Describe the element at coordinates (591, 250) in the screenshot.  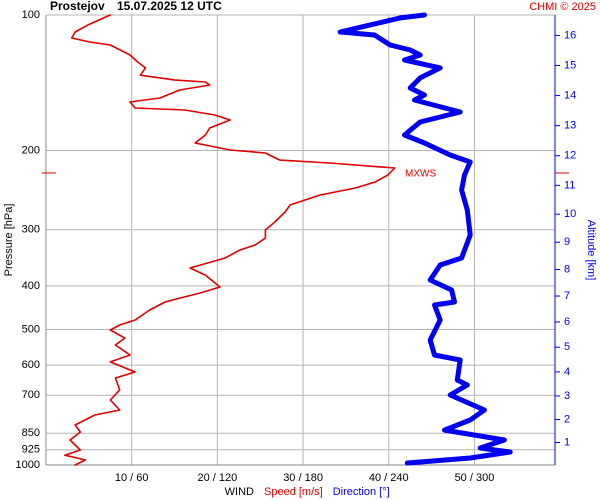
I see `y2-axis-label: Altitude [km]` at that location.